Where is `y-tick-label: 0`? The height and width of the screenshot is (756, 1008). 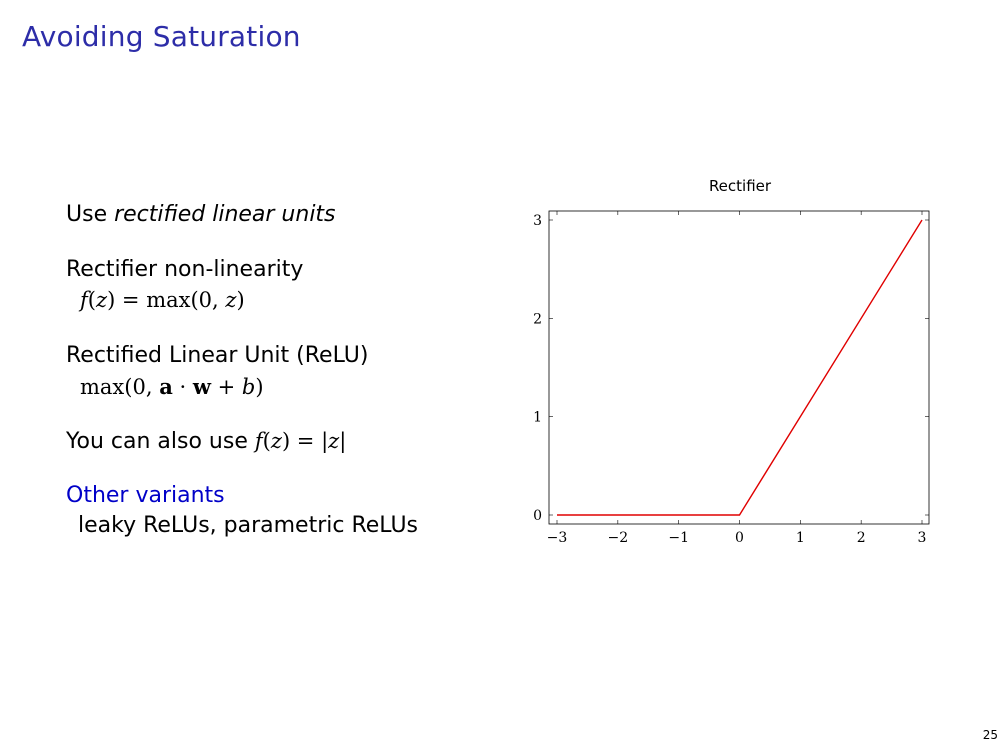 y-tick-label: 0 is located at coordinates (537, 516).